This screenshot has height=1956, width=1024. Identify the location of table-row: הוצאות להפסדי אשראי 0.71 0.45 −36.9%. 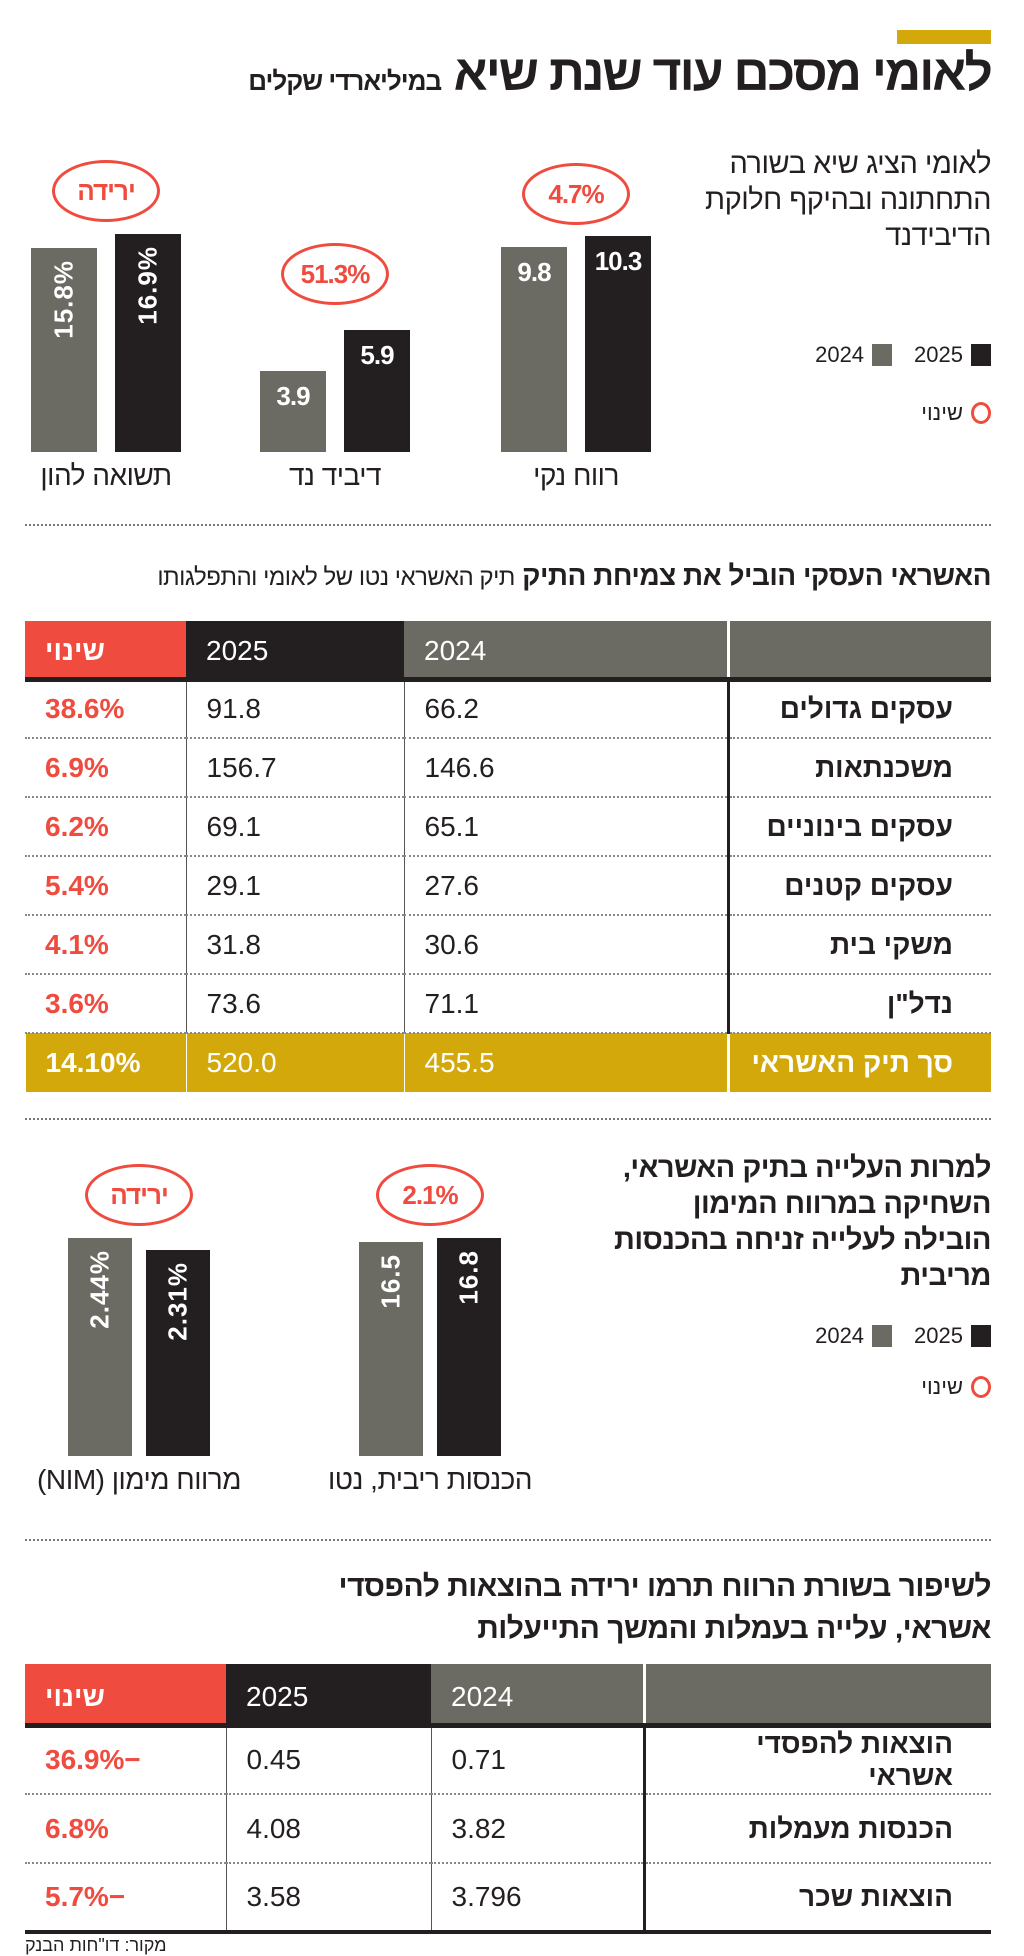
(508, 1760).